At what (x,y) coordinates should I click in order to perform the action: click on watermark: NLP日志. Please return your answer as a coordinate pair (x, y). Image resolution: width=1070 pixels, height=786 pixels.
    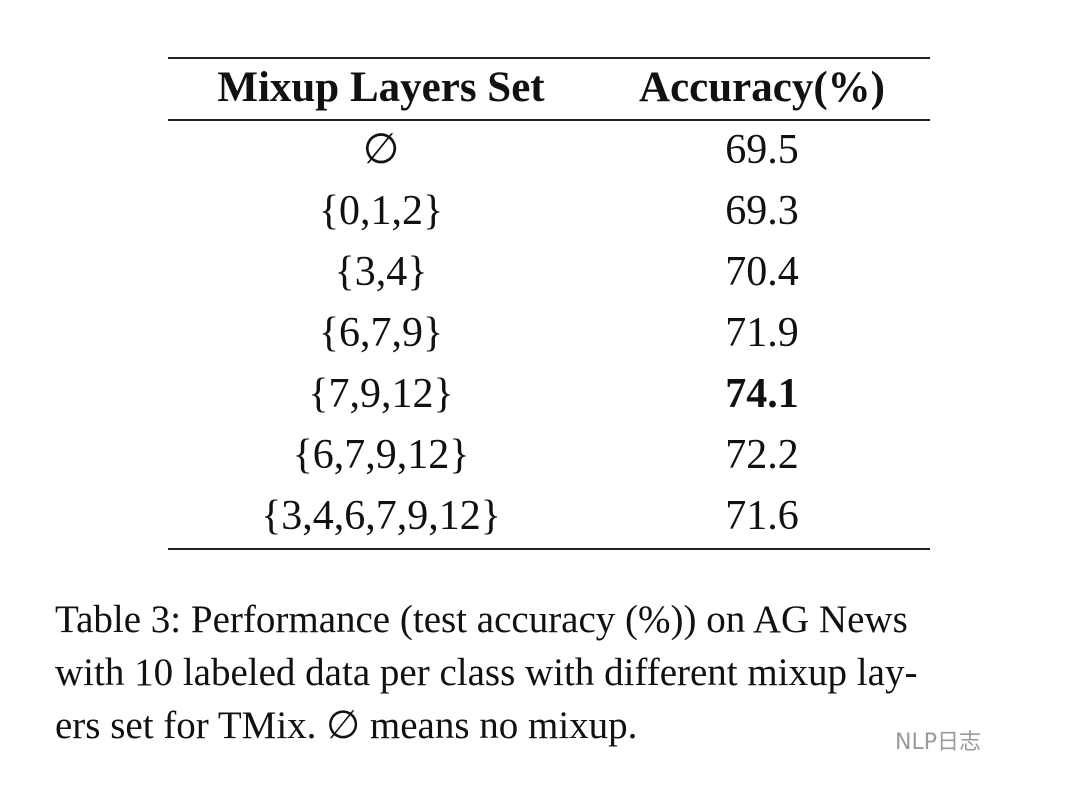
    Looking at the image, I should click on (938, 742).